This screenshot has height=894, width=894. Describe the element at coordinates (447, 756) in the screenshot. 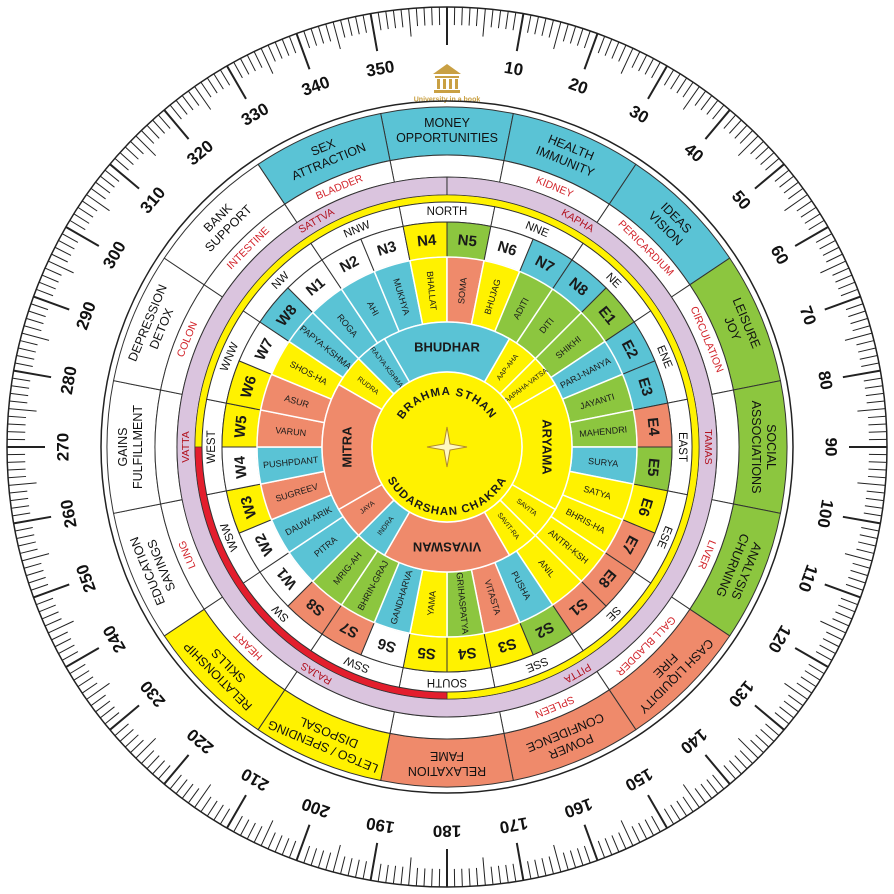

I see `zone-aspect: FAME` at that location.